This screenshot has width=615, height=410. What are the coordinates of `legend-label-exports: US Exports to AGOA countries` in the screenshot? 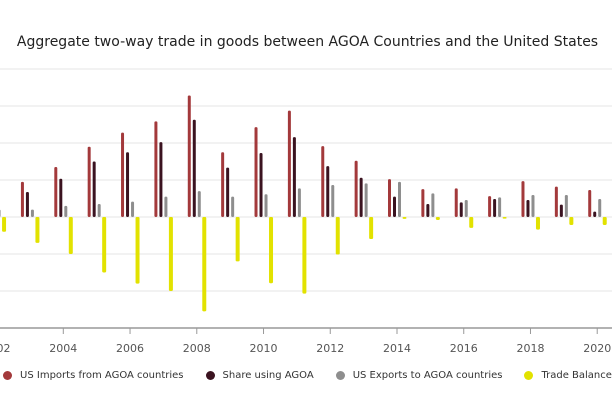 It's located at (427, 375).